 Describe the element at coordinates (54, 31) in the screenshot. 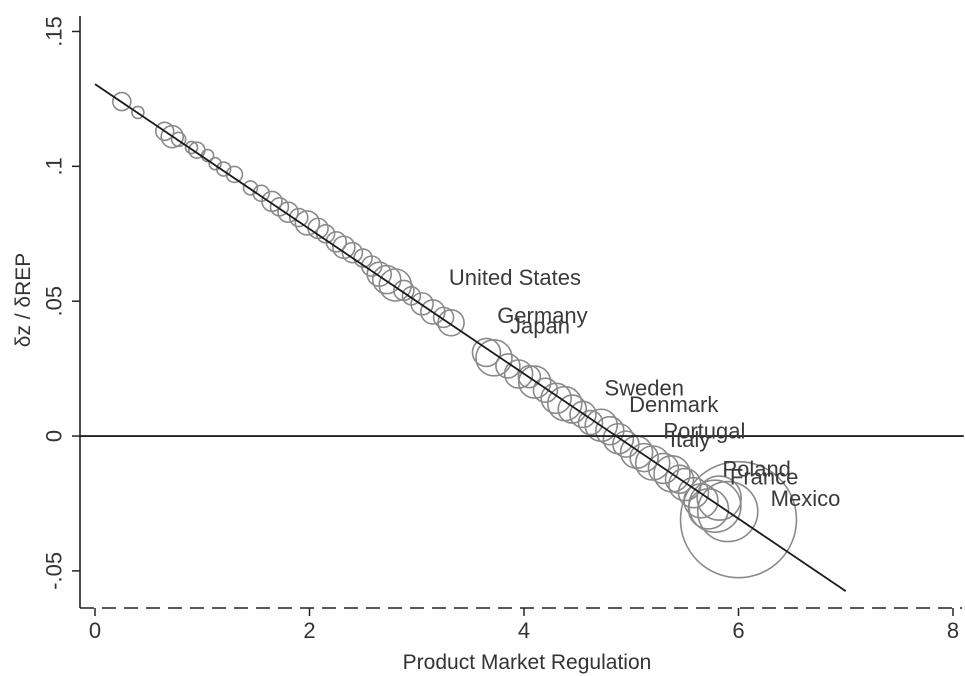

I see `y-tick-label: .15` at that location.